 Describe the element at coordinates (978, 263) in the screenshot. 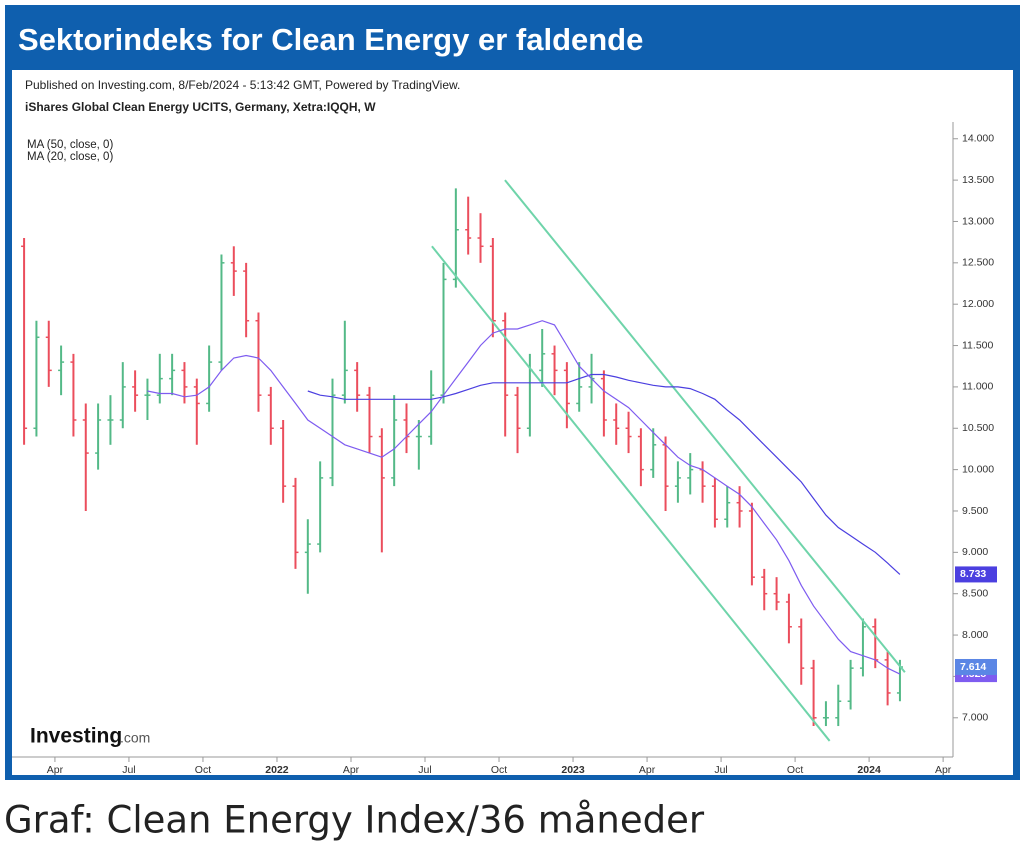

I see `y-tick-label: 12.500` at that location.